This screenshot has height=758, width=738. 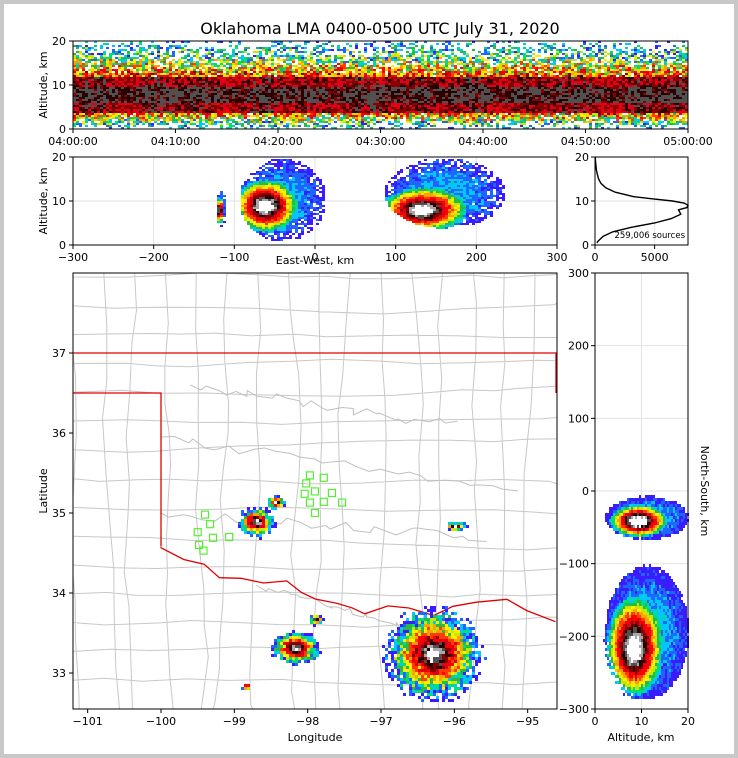 What do you see at coordinates (582, 201) in the screenshot?
I see `histogram-ytick-label: 10` at bounding box center [582, 201].